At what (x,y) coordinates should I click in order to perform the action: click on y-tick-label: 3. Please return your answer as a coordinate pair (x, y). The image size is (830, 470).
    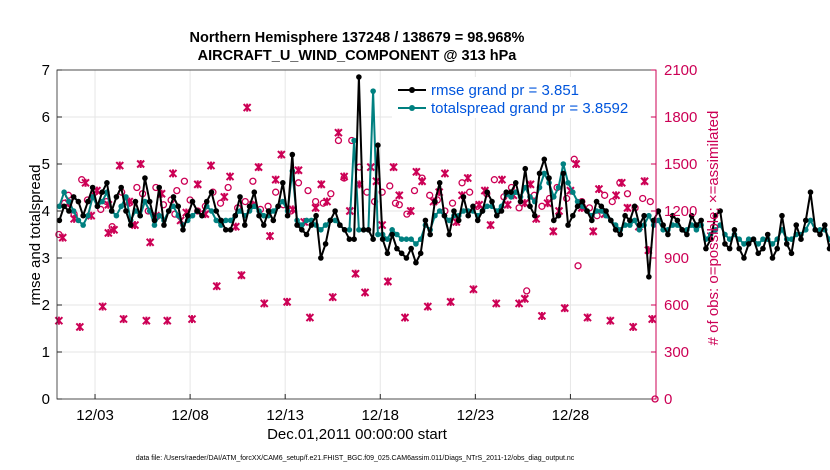
    Looking at the image, I should click on (46, 258).